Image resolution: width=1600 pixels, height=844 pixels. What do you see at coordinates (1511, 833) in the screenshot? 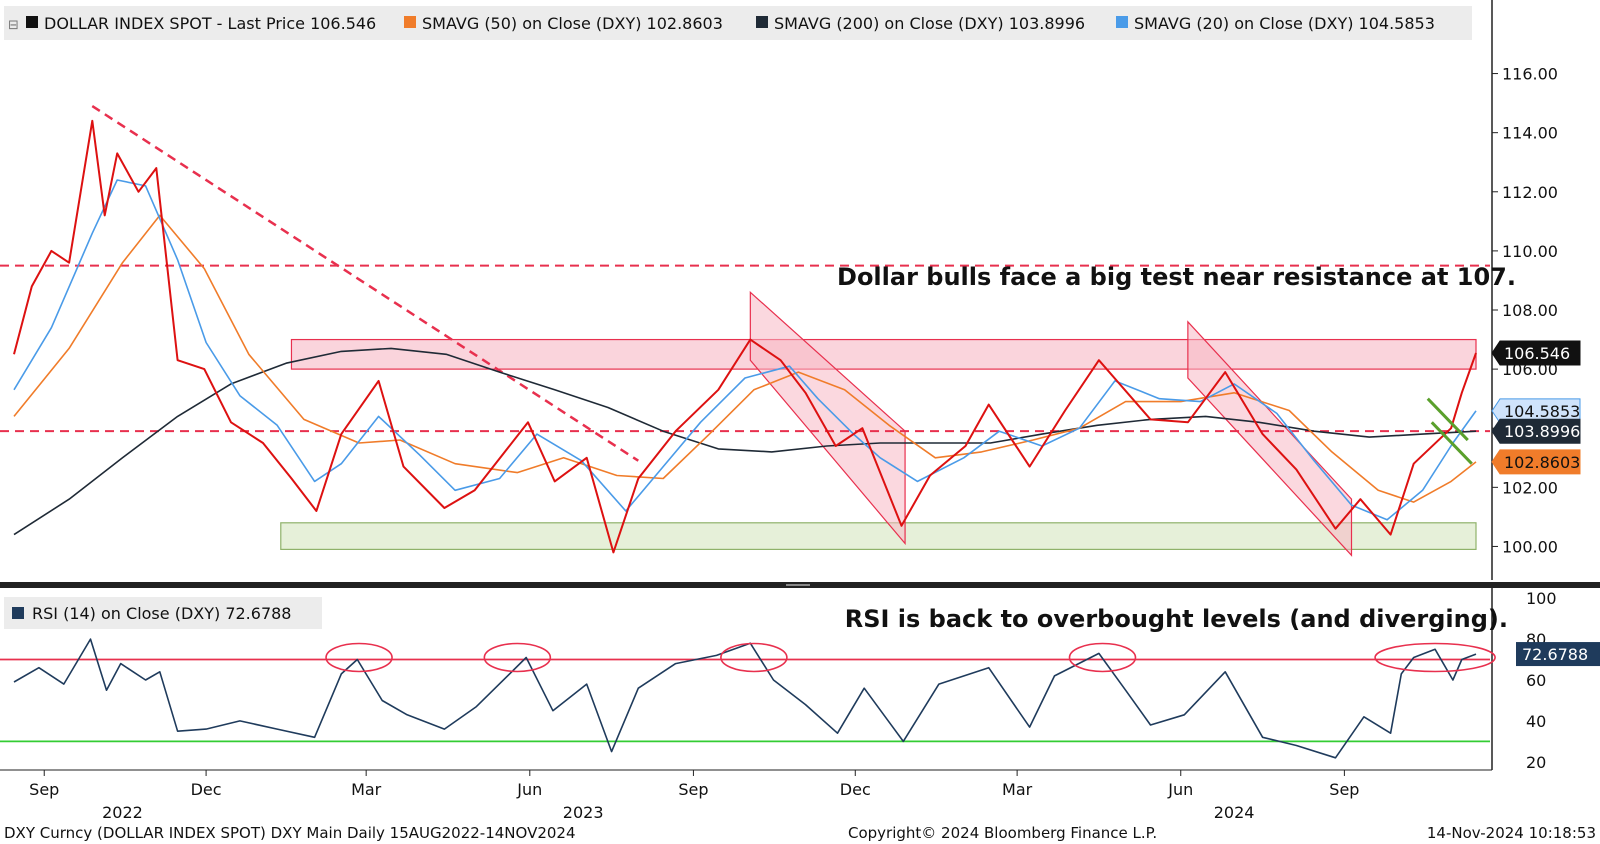
I see `footer-timestamp: 14-Nov-2024 10:18:53` at bounding box center [1511, 833].